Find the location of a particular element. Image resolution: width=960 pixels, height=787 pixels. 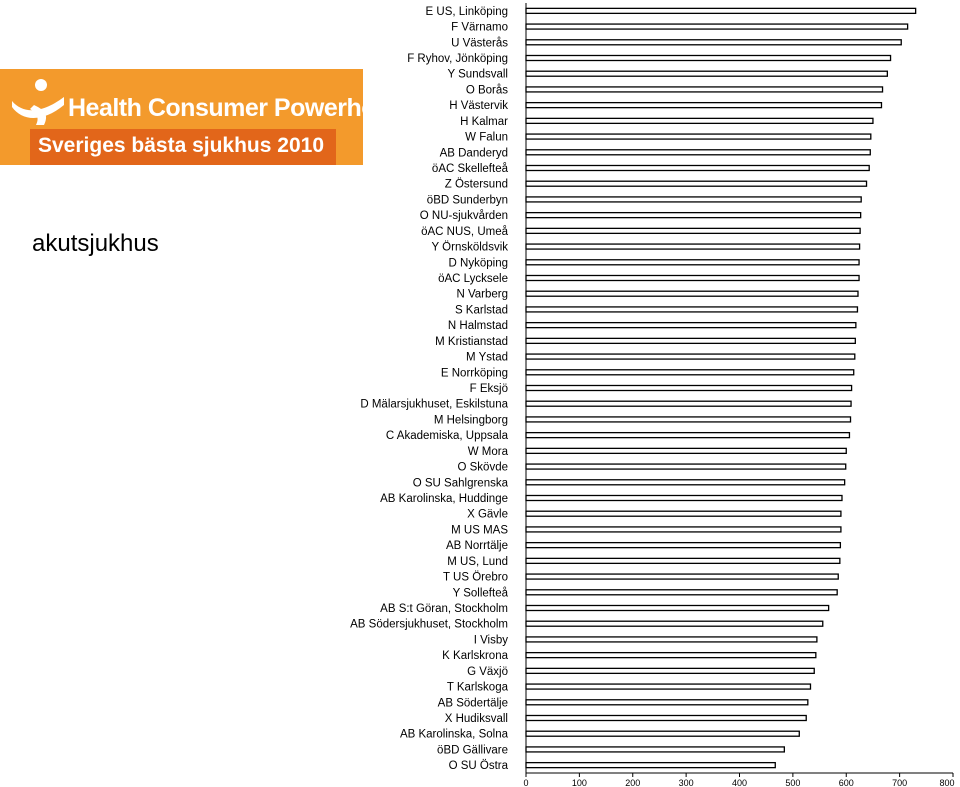

category-label: AB Danderyd is located at coordinates (474, 153).